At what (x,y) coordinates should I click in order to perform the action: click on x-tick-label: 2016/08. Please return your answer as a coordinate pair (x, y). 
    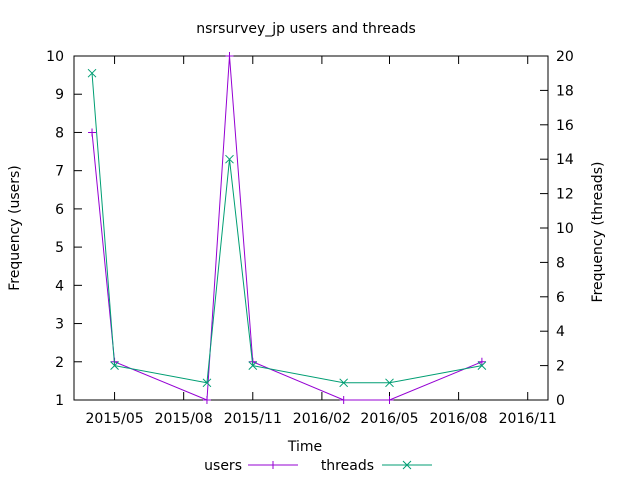
    Looking at the image, I should click on (459, 419).